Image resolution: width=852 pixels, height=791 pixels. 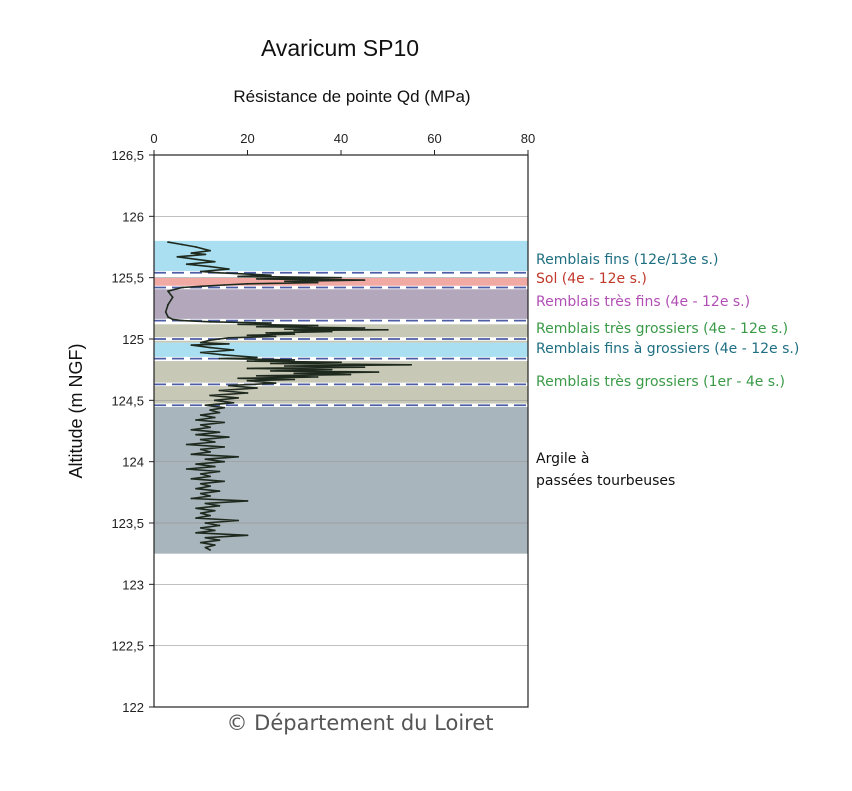 What do you see at coordinates (127, 155) in the screenshot?
I see `y-tick-label-0: 126,5` at bounding box center [127, 155].